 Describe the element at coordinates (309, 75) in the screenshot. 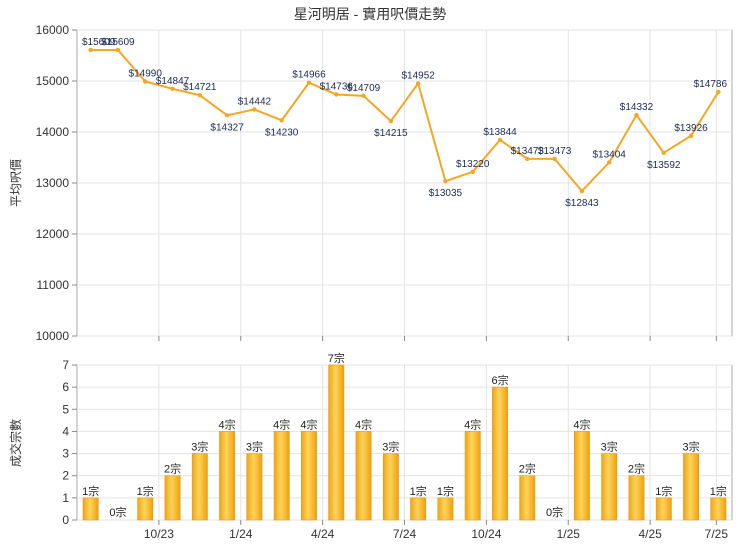

I see `price-data-label: $14966` at that location.